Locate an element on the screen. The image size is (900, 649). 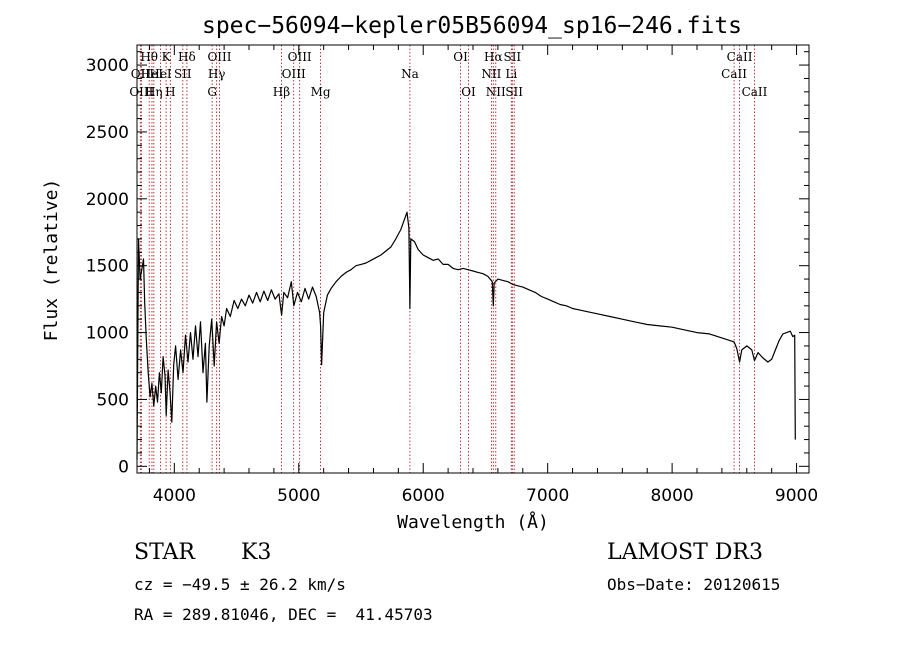
line-label: Hγ is located at coordinates (217, 74).